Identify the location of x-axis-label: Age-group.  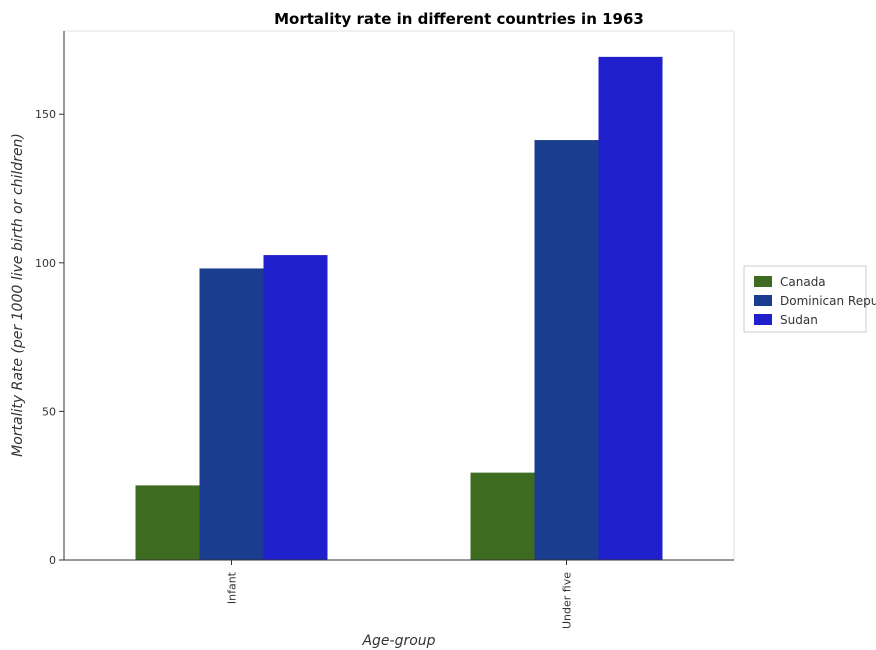
(398, 641).